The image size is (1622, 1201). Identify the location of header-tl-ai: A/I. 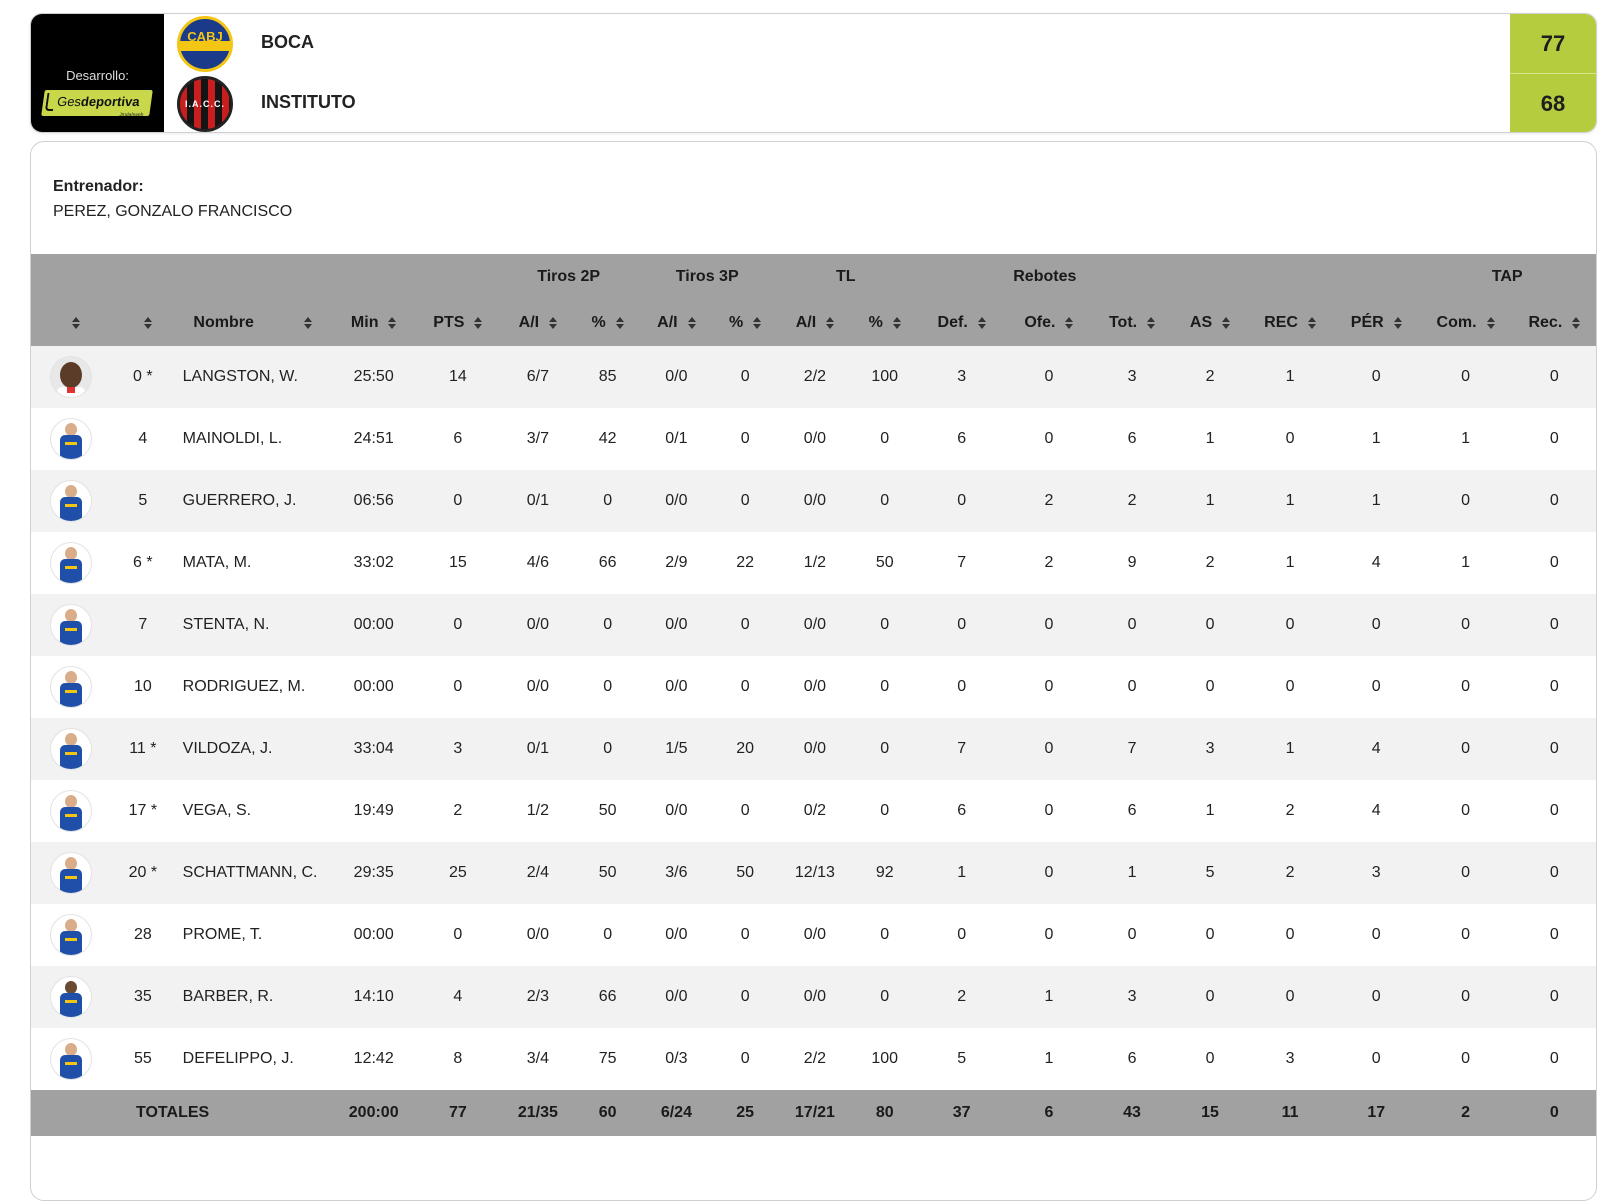
(815, 323).